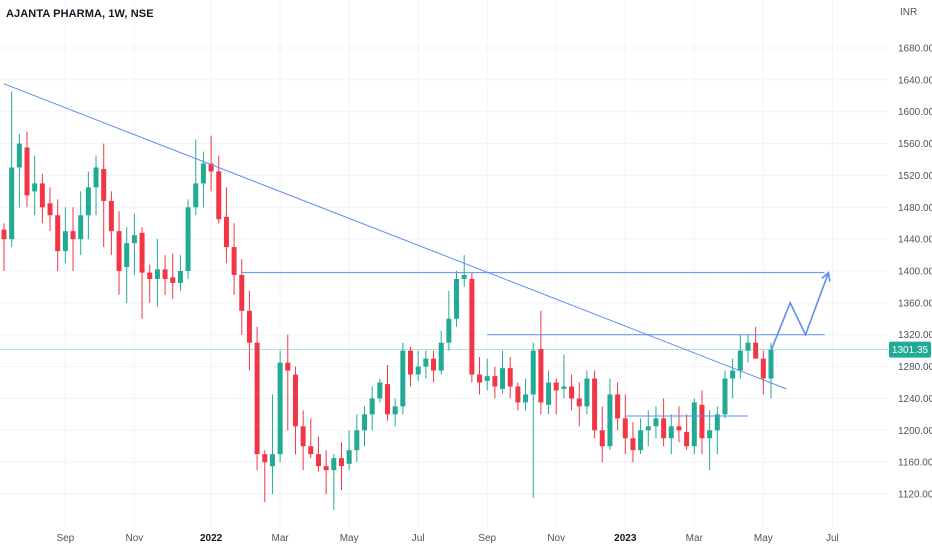 The width and height of the screenshot is (932, 555). What do you see at coordinates (915, 303) in the screenshot?
I see `y-tick-label: 1360.00` at bounding box center [915, 303].